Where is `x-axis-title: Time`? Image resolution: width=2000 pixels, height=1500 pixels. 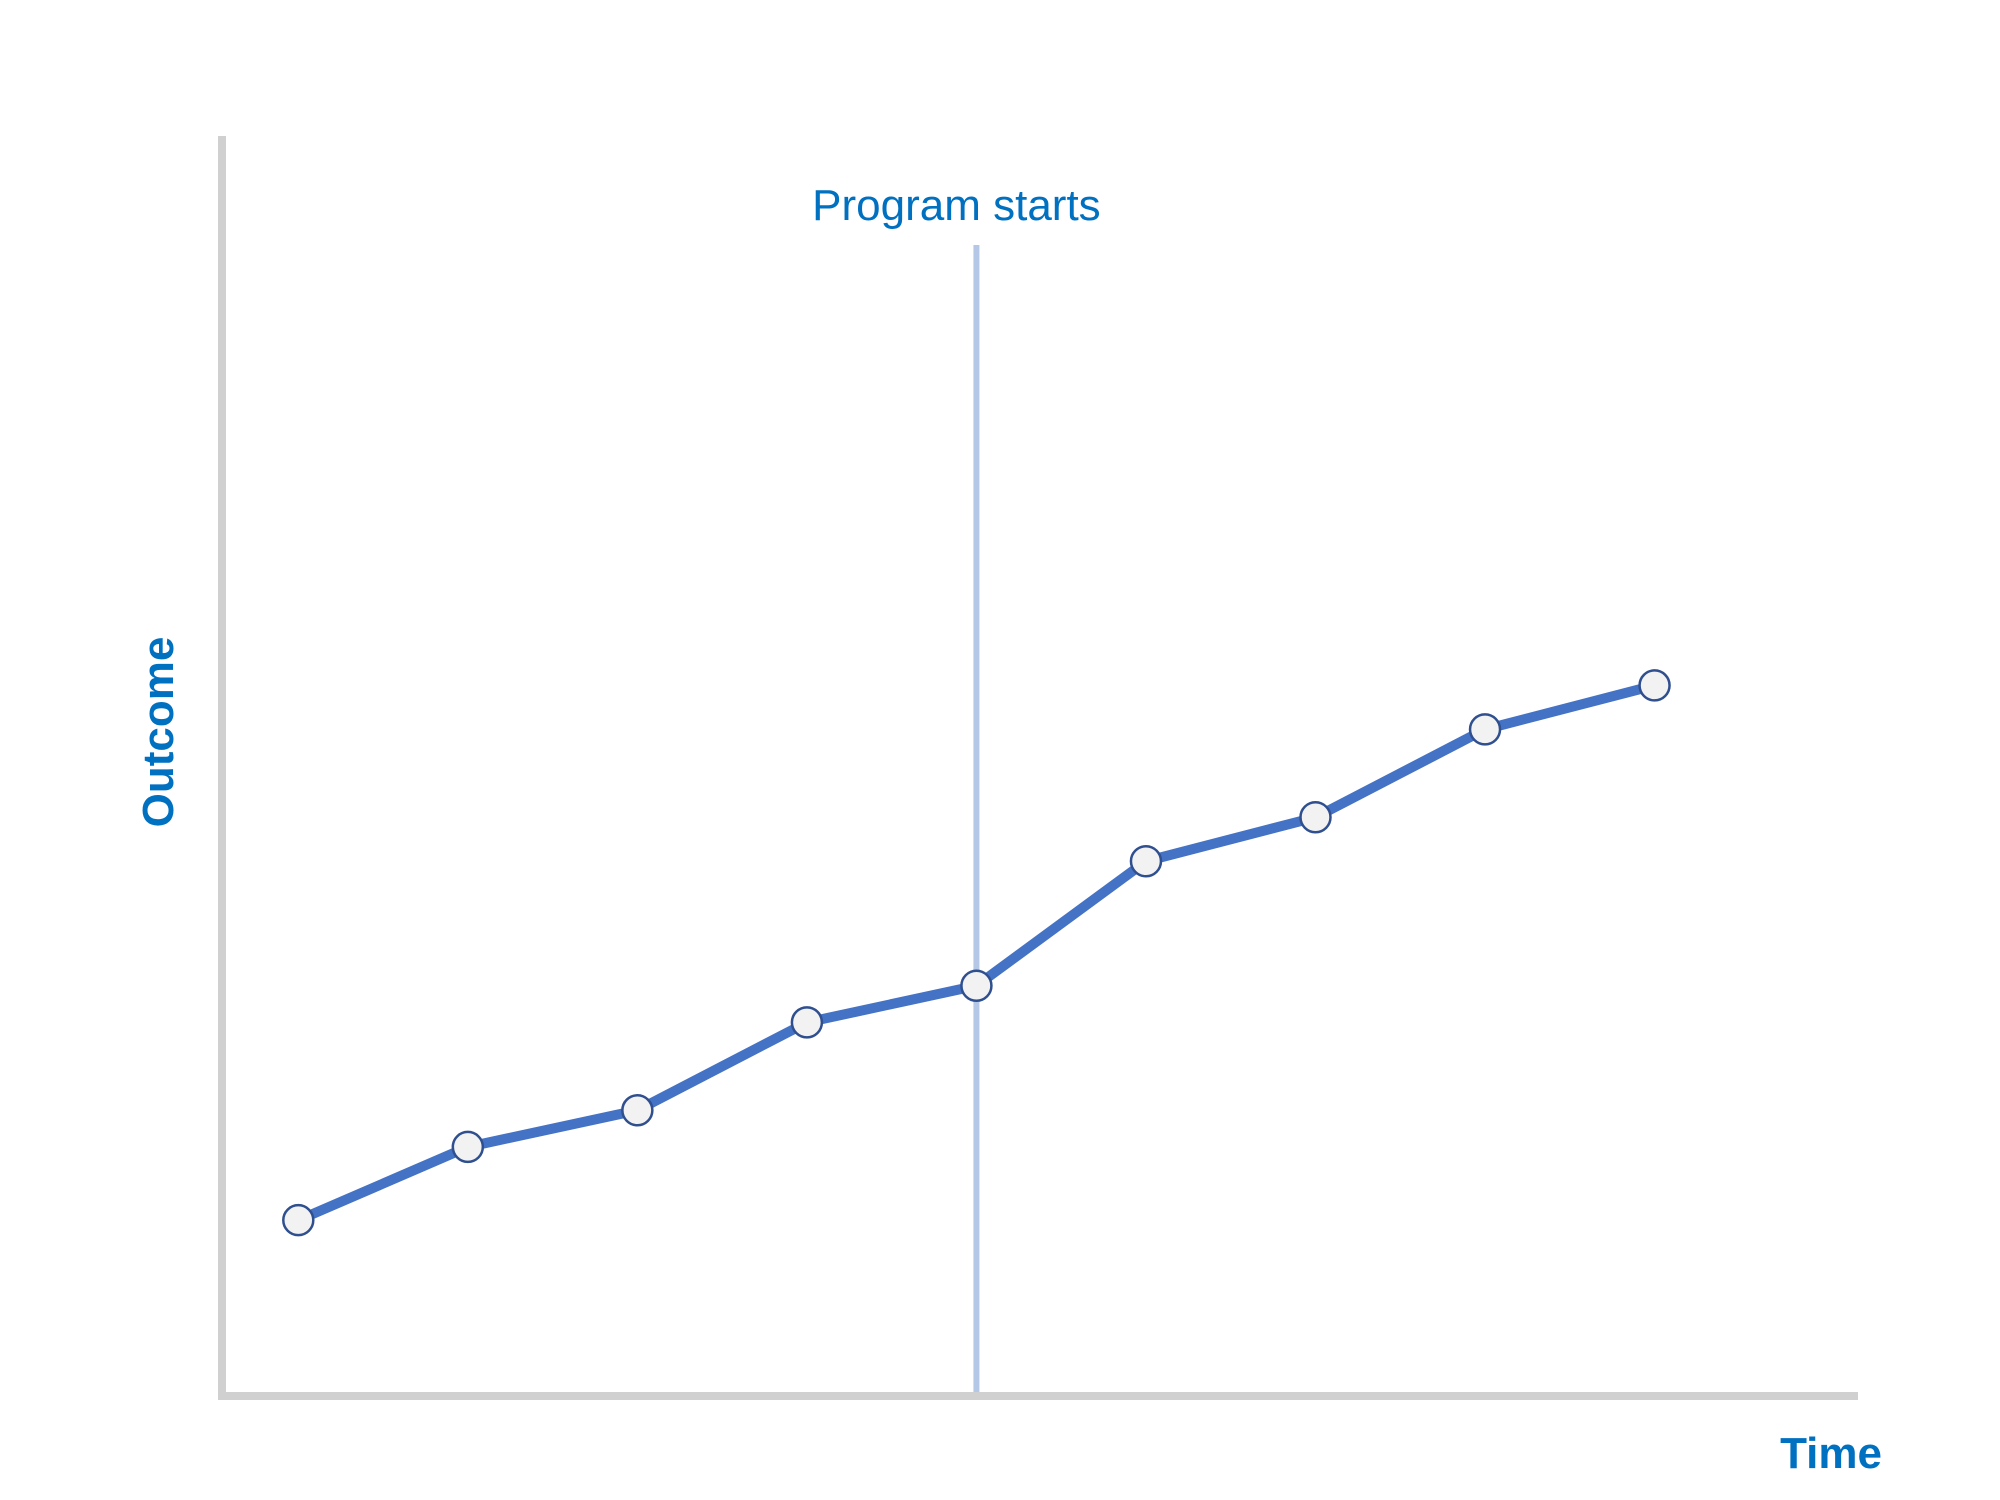 x-axis-title: Time is located at coordinates (1831, 1453).